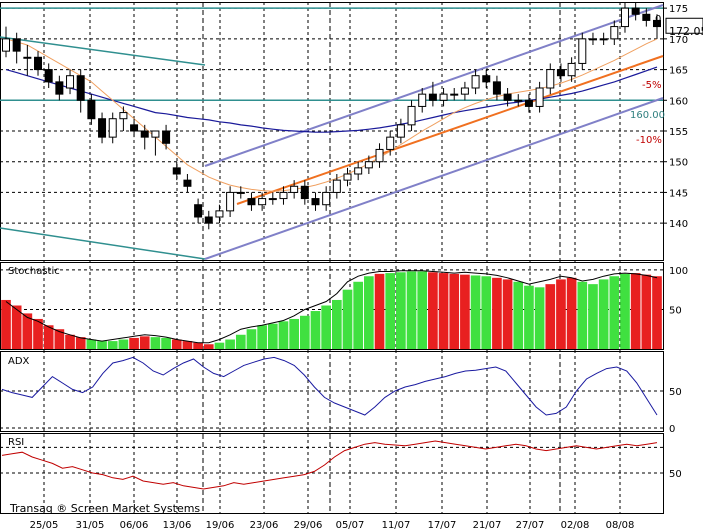  I want to click on rsi-panel, so click(329, 465).